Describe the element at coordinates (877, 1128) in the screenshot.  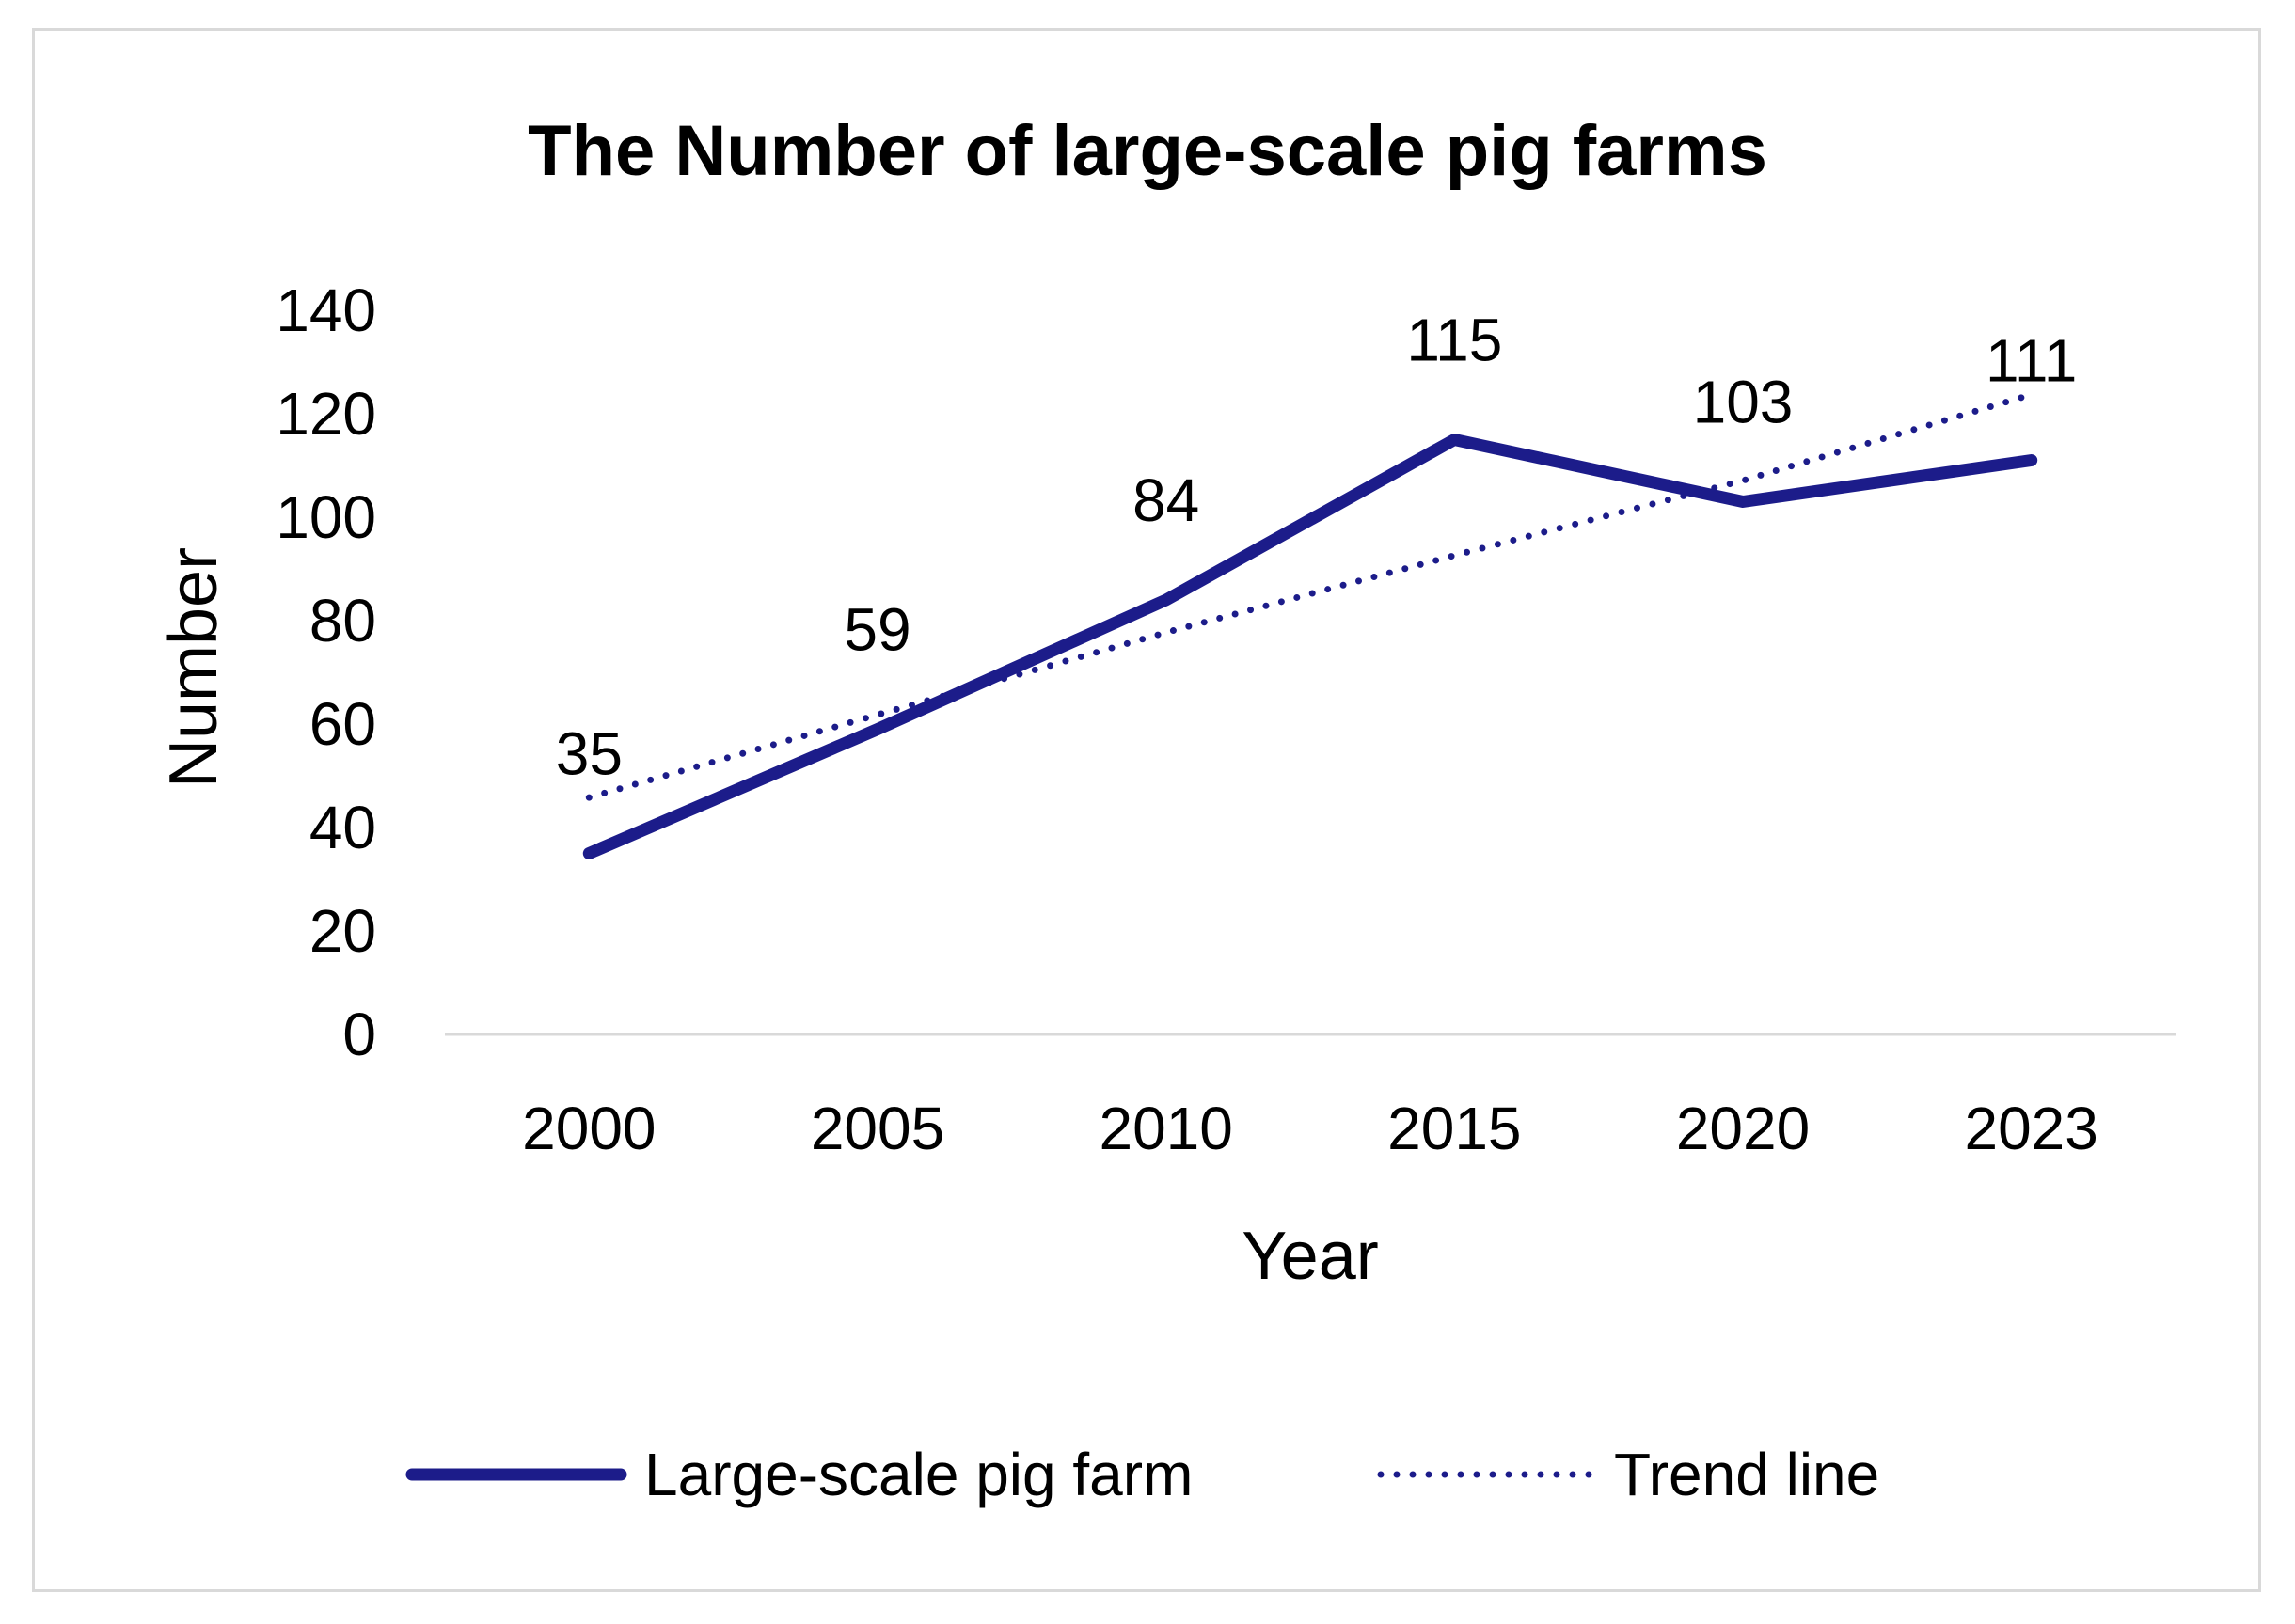
I see `x-tick-label: 2005` at that location.